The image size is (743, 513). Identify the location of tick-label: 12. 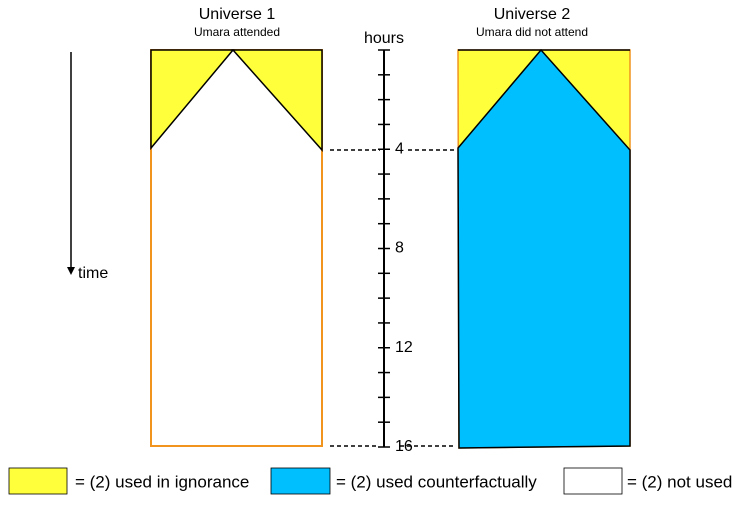
(404, 347).